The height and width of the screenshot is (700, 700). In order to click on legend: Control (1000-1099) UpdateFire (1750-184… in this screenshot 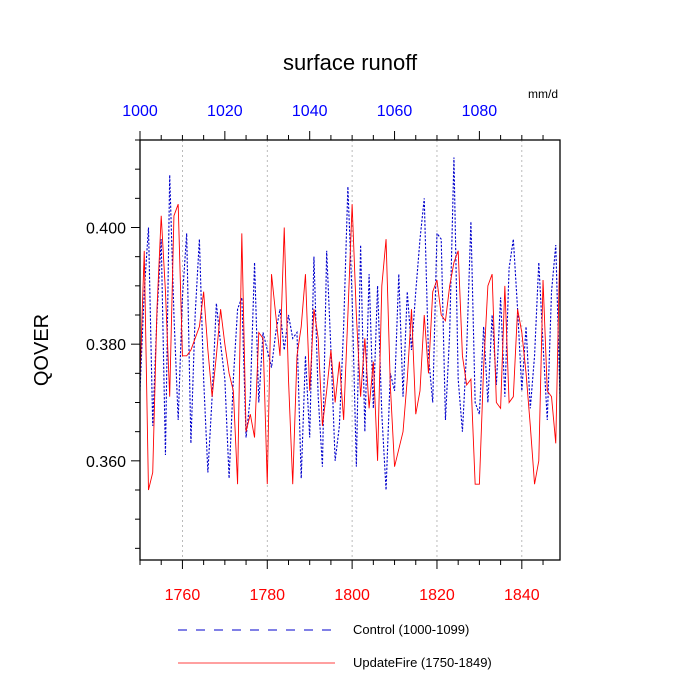, I will do `click(335, 646)`.